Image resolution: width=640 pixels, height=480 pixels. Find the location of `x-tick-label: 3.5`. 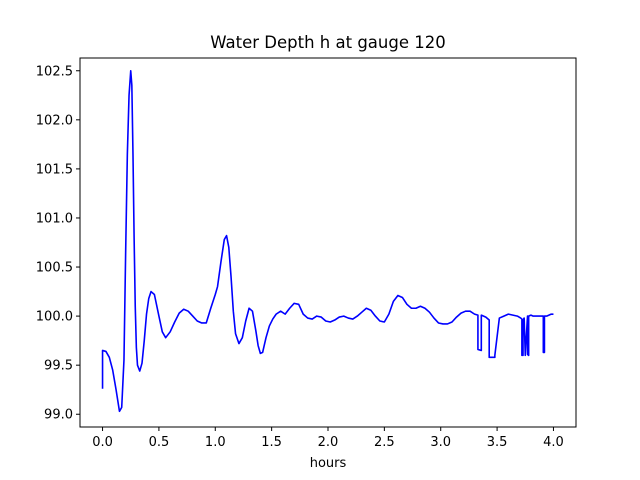

x-tick-label: 3.5 is located at coordinates (497, 442).